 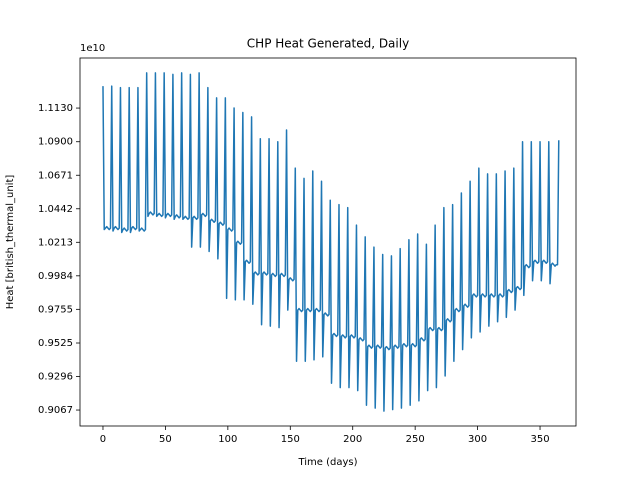 I want to click on y-tick-label: 1.0900, so click(x=55, y=142).